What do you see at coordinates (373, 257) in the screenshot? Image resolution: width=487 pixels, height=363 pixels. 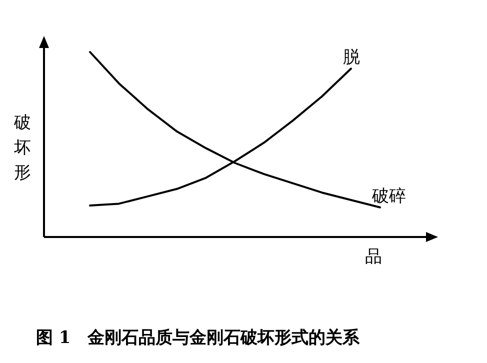 I see `x-axis-title: 品` at bounding box center [373, 257].